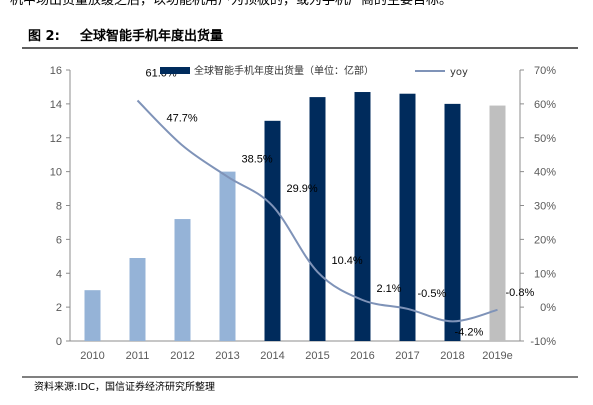 This screenshot has height=405, width=593. What do you see at coordinates (182, 356) in the screenshot?
I see `x-tick-label: 2012` at bounding box center [182, 356].